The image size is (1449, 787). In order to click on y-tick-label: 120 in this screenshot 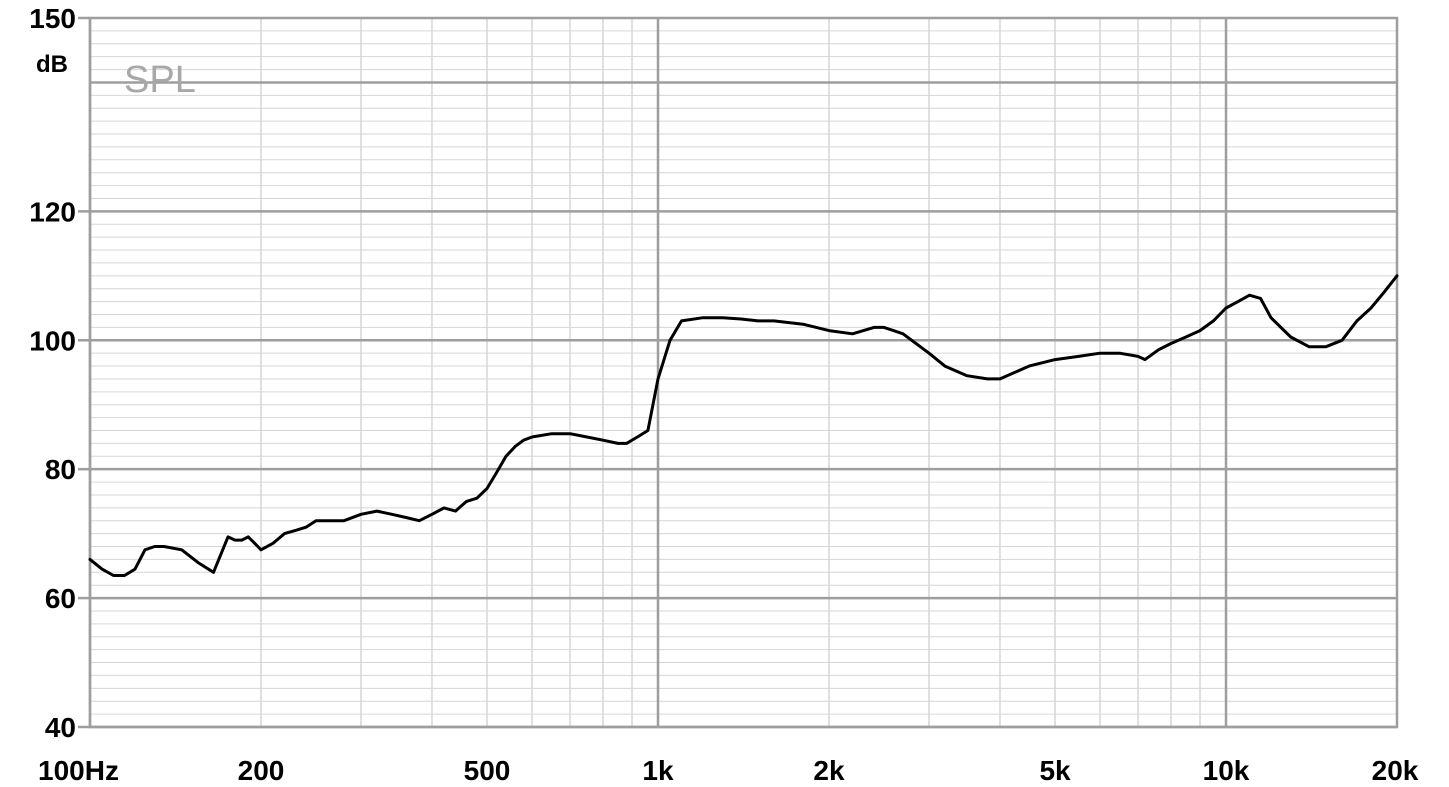, I will do `click(52, 211)`.